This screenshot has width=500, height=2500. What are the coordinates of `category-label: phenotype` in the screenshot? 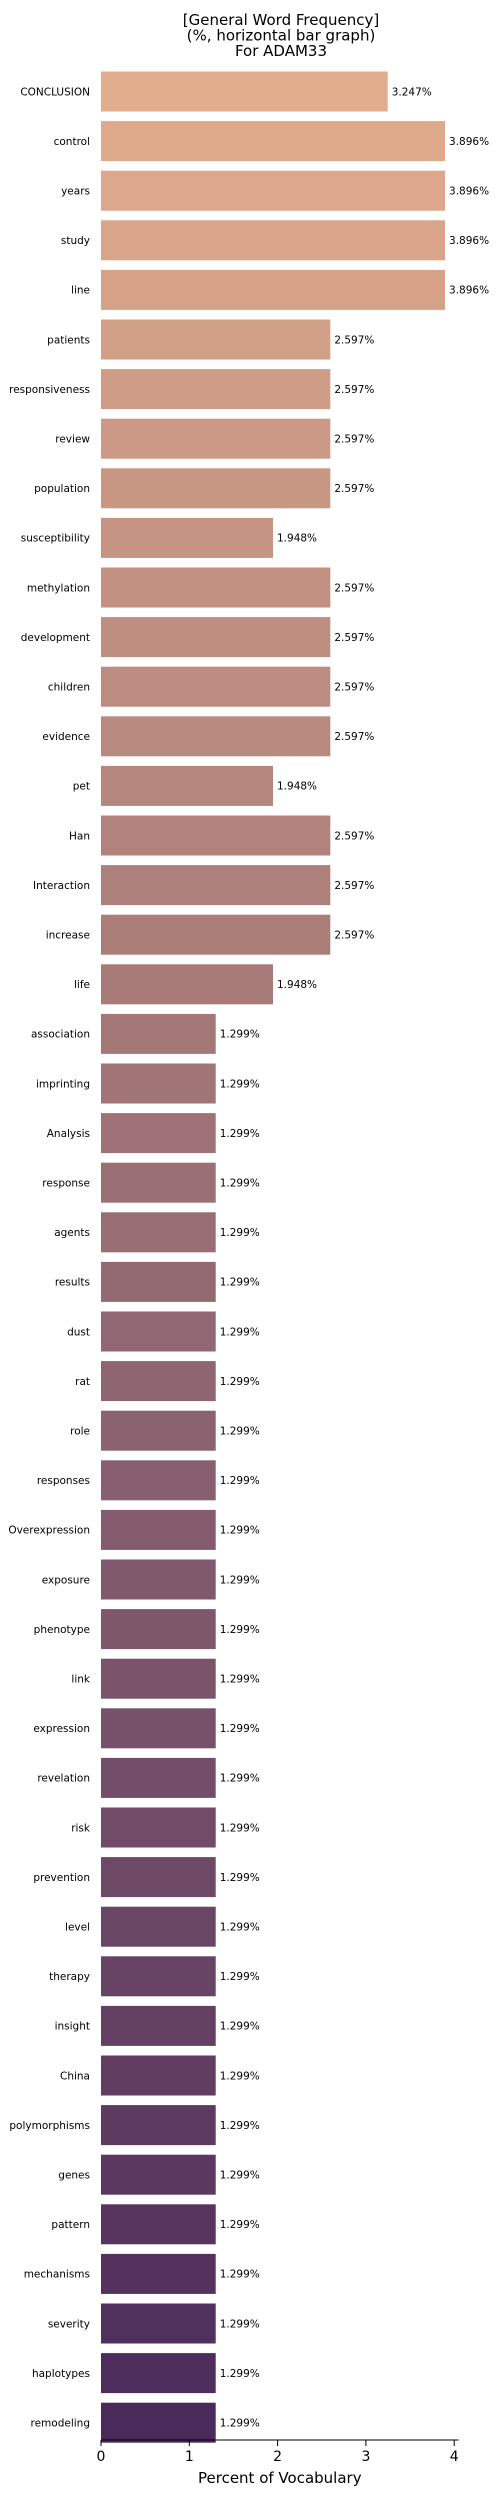 It's located at (62, 1630).